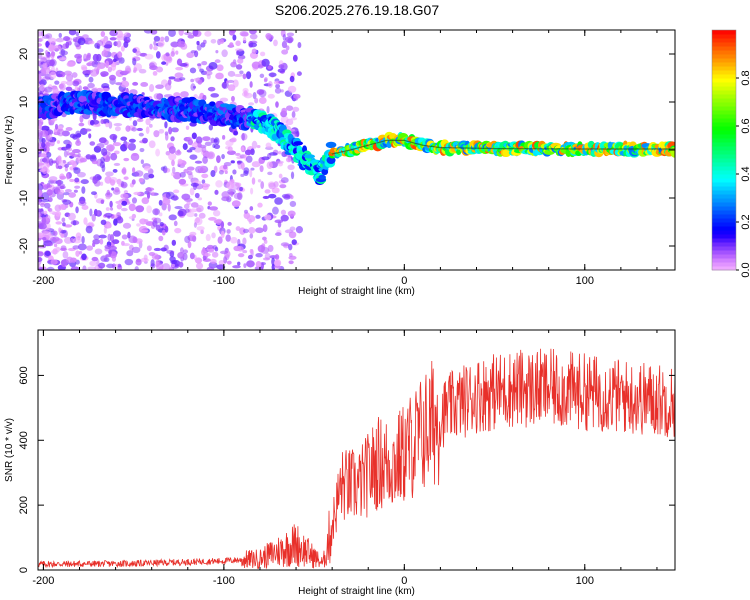 This screenshot has height=600, width=750. I want to click on colorbar-tick-label: 0.6, so click(745, 125).